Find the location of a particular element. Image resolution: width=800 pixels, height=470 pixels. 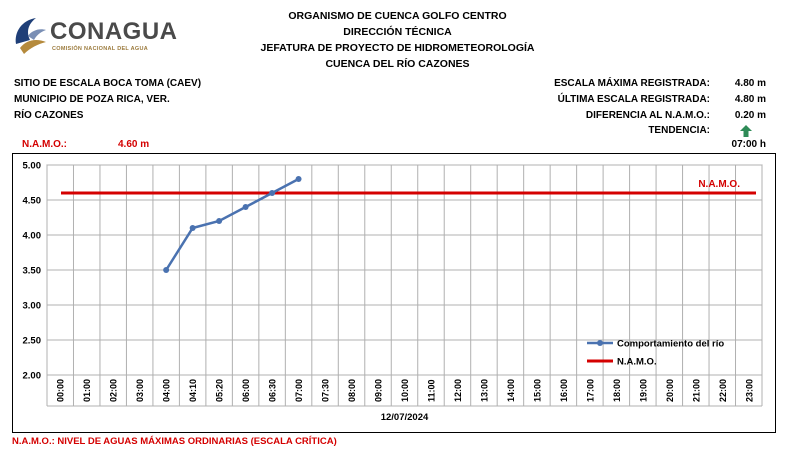

y-tick-label: 2.50 is located at coordinates (32, 341).